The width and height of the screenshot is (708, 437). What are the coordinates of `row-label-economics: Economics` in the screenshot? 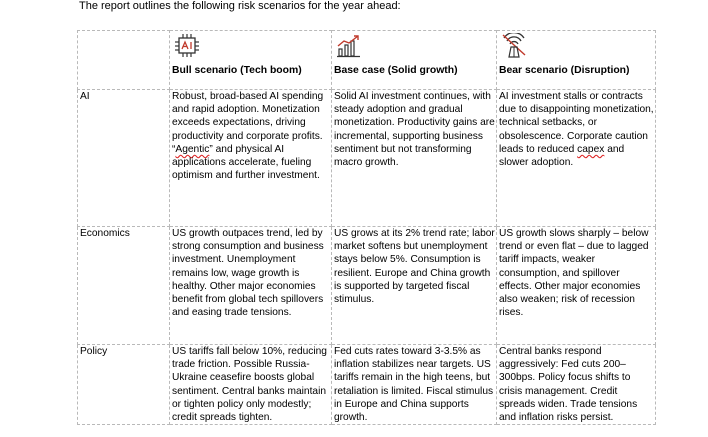 It's located at (123, 285).